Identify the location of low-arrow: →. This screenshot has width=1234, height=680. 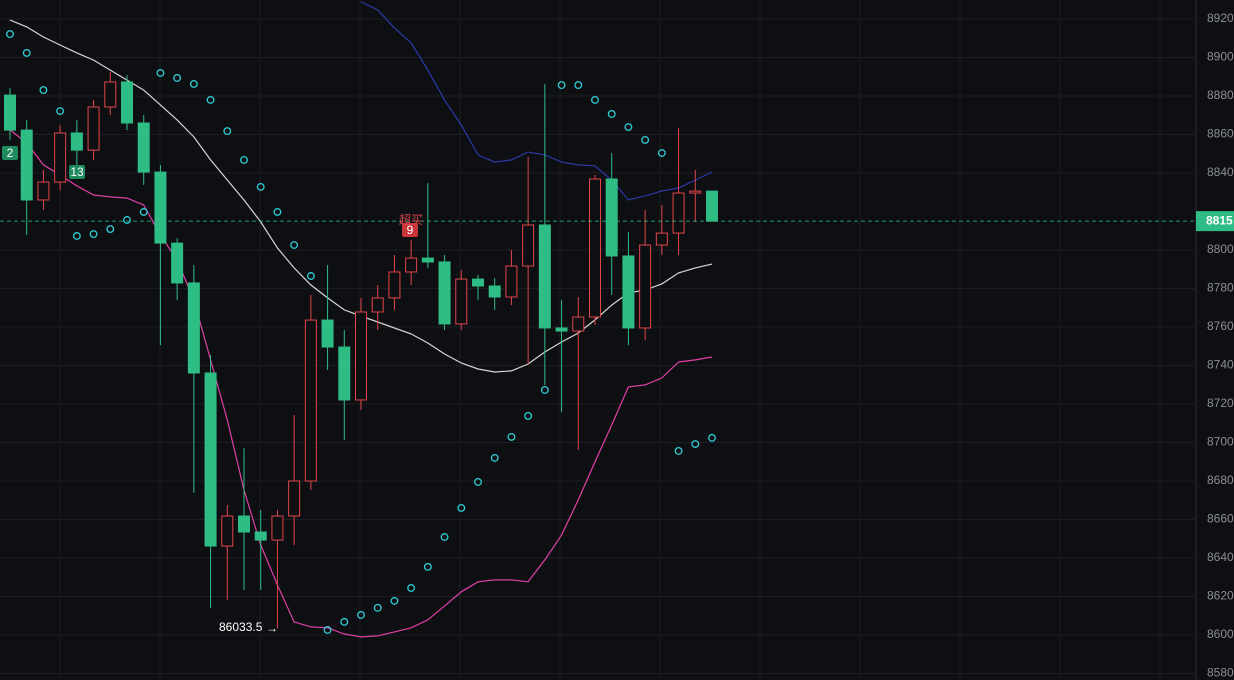
(272, 628).